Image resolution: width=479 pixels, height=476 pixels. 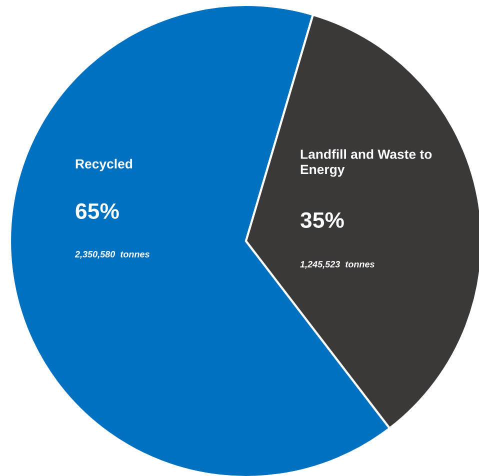 I want to click on text: 2,350,580 tonnes, so click(x=112, y=255).